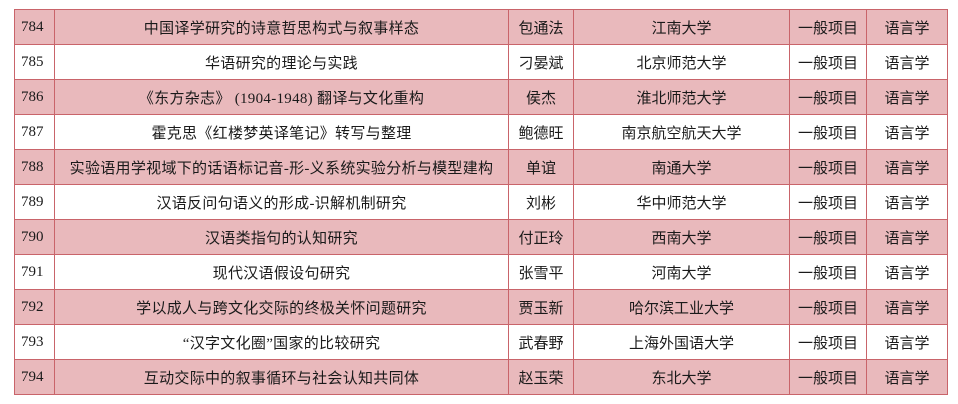 The height and width of the screenshot is (404, 958). What do you see at coordinates (281, 342) in the screenshot?
I see `project-title-cell: “汉字文化圈”国家的比较研究` at bounding box center [281, 342].